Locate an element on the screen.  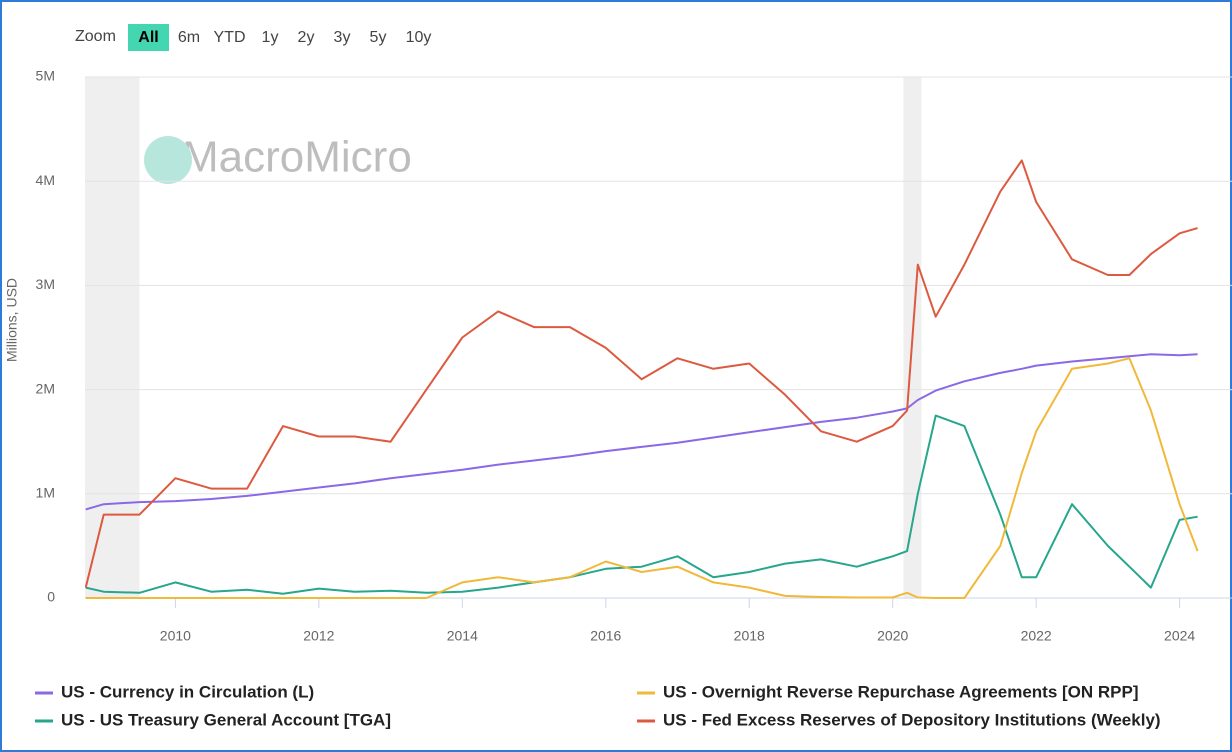
x-tick-label: 2020 is located at coordinates (892, 636).